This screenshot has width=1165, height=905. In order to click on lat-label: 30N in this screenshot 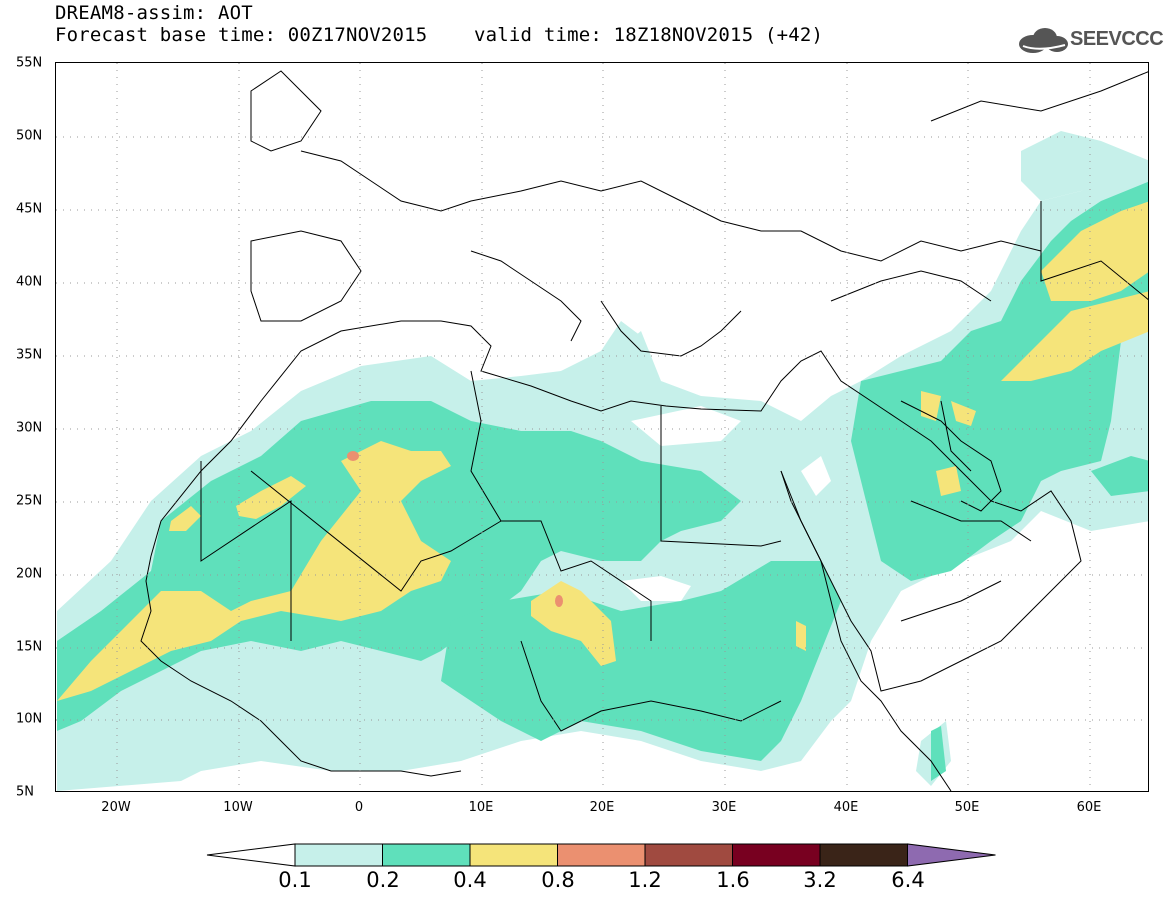, I will do `click(29, 428)`.